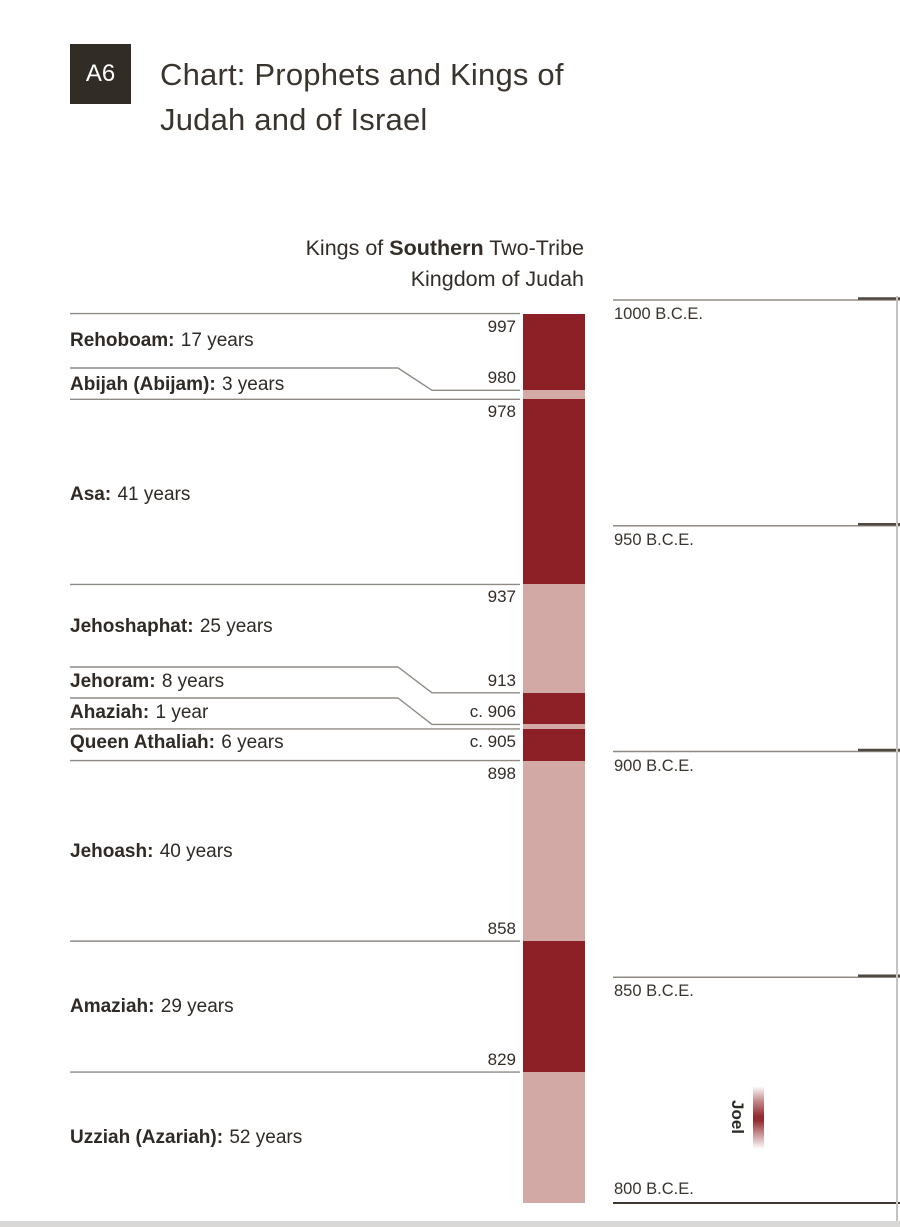 The image size is (900, 1227). Describe the element at coordinates (654, 765) in the screenshot. I see `timescale-label: 900 B.C.E.` at that location.